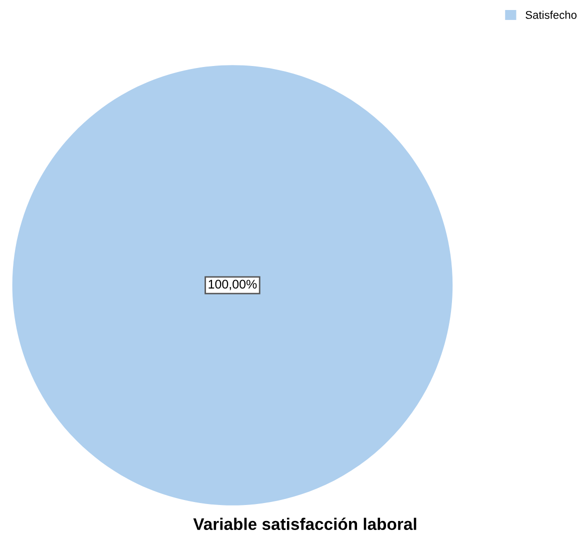 This screenshot has width=587, height=547. Describe the element at coordinates (232, 285) in the screenshot. I see `data-label: 100,00%` at that location.